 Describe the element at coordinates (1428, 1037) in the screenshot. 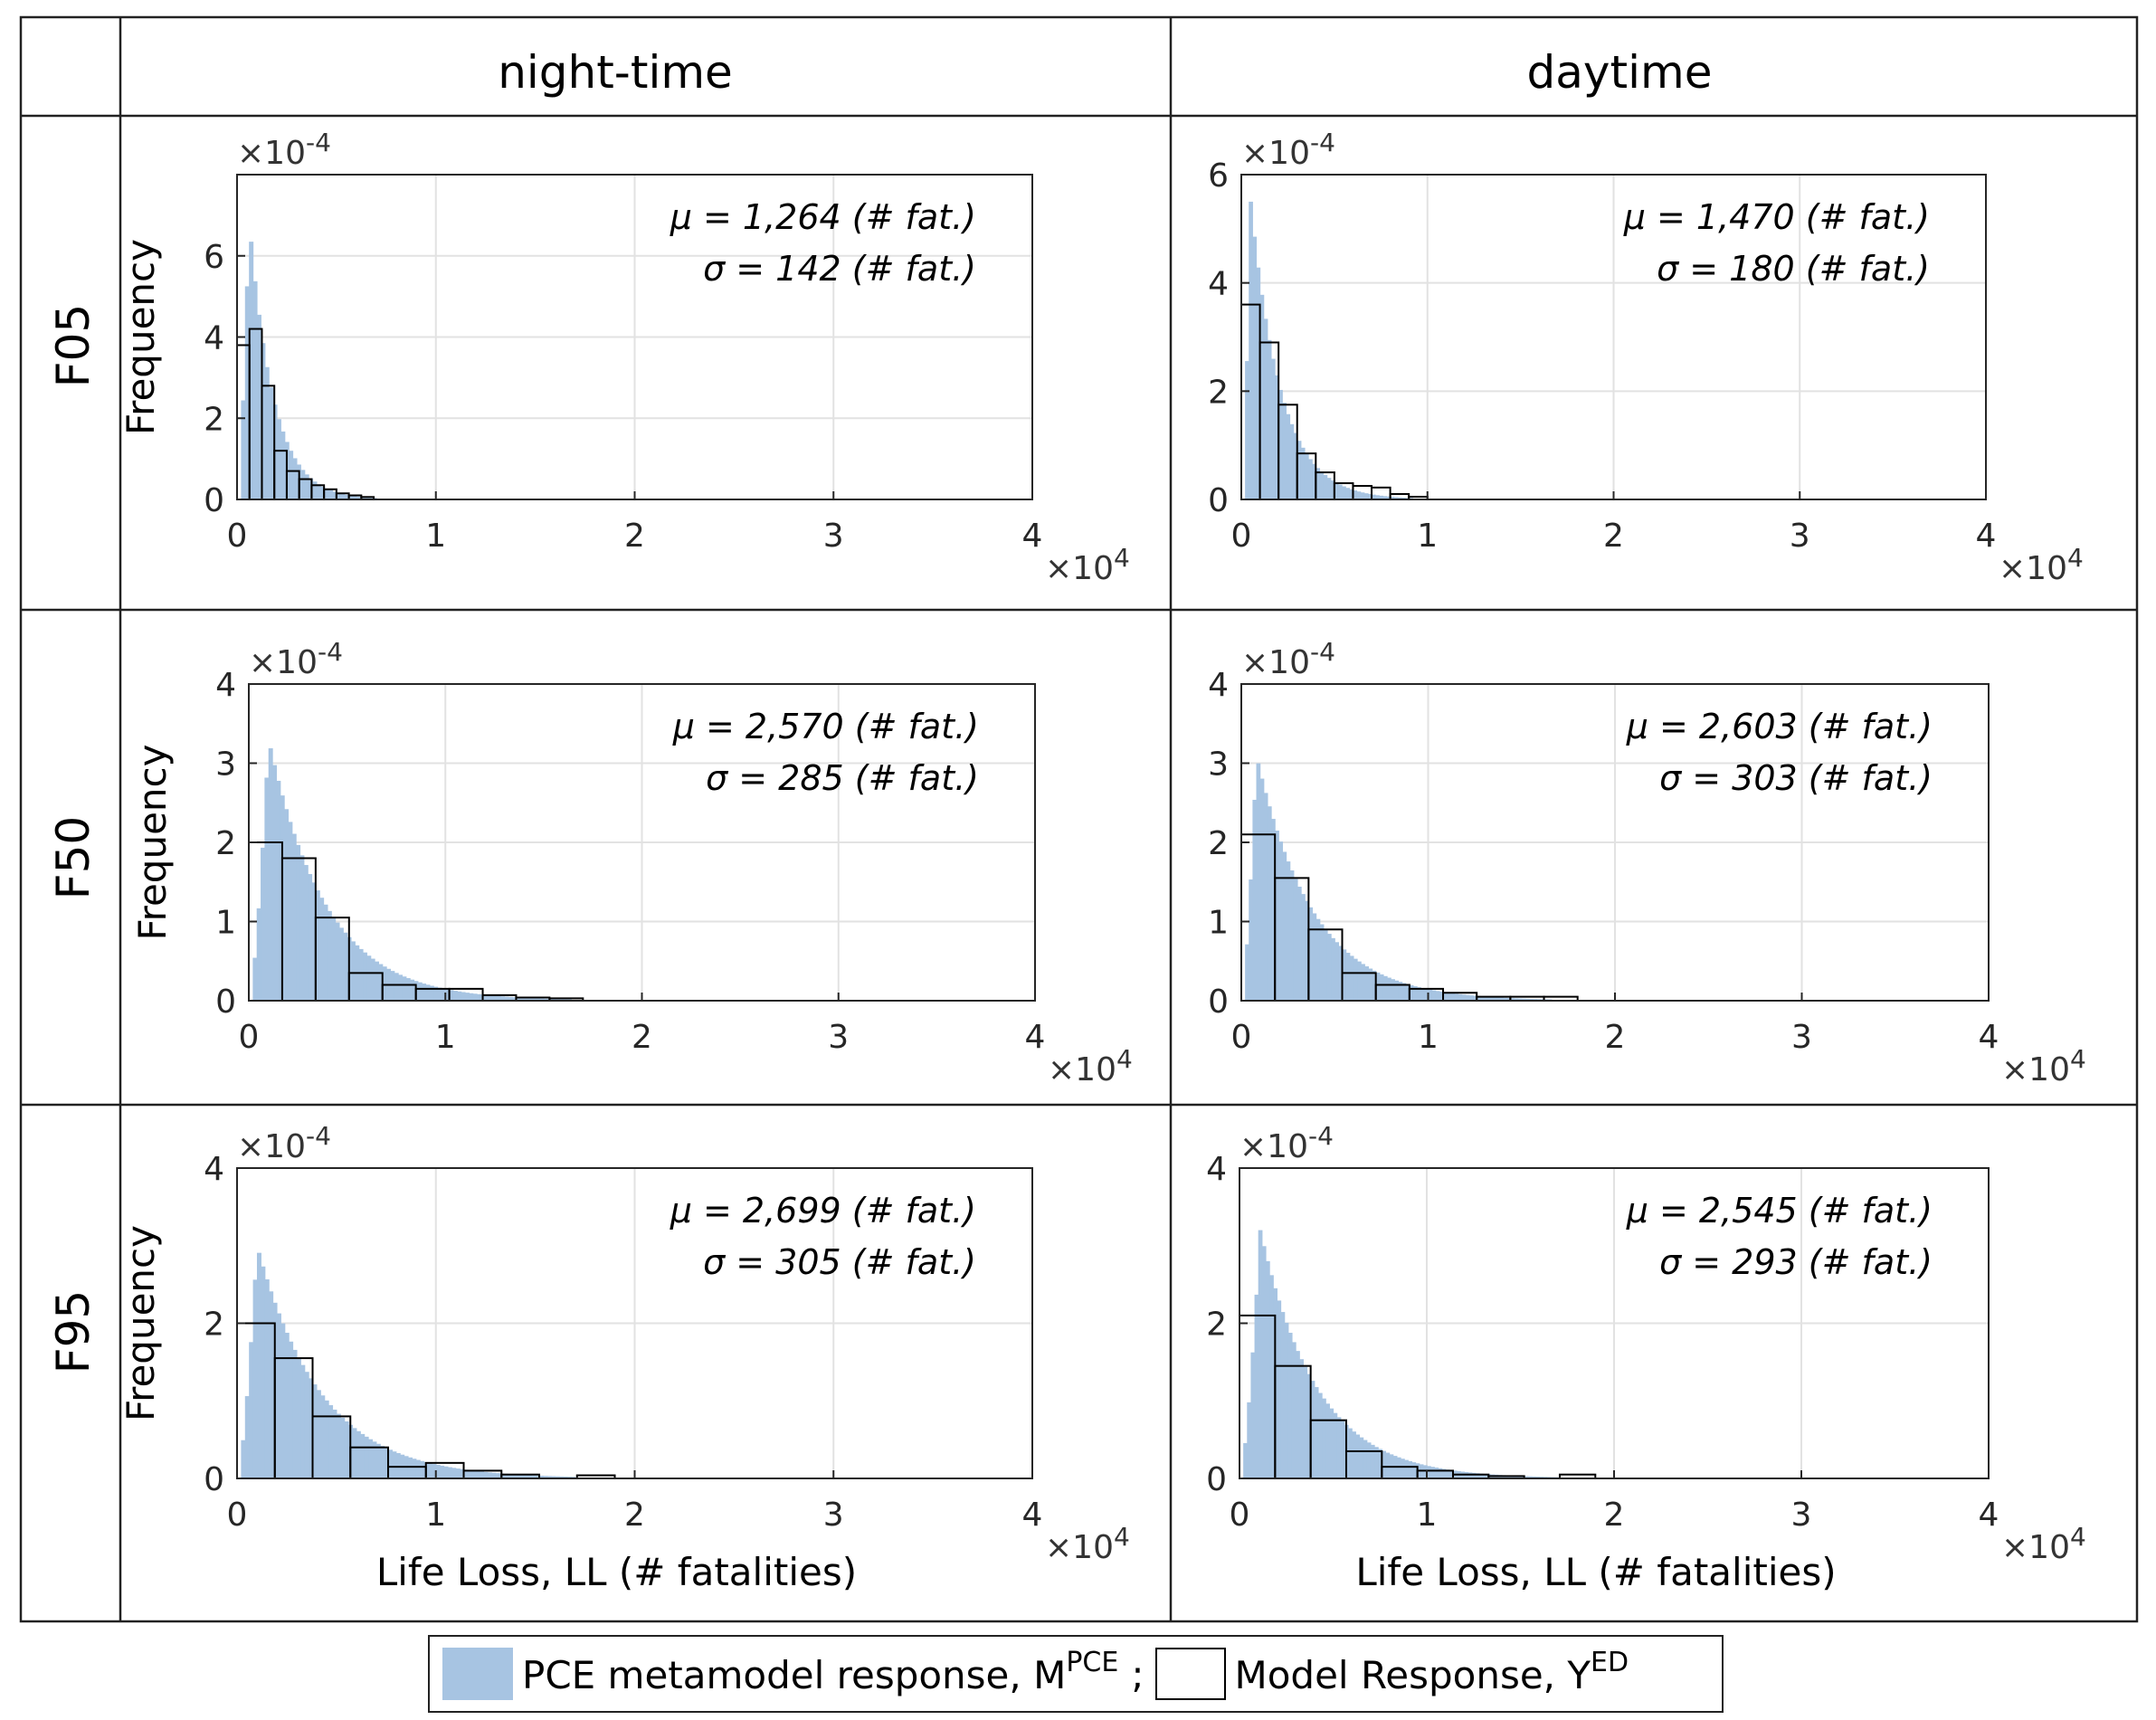

I see `x-tick-label: 1` at that location.